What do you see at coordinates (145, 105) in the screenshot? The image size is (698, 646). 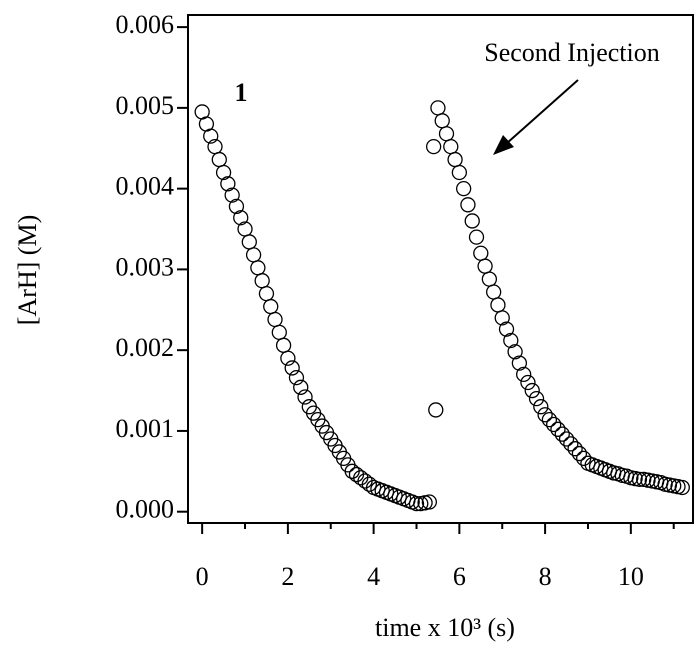 I see `y-tick-label: 0.005` at bounding box center [145, 105].